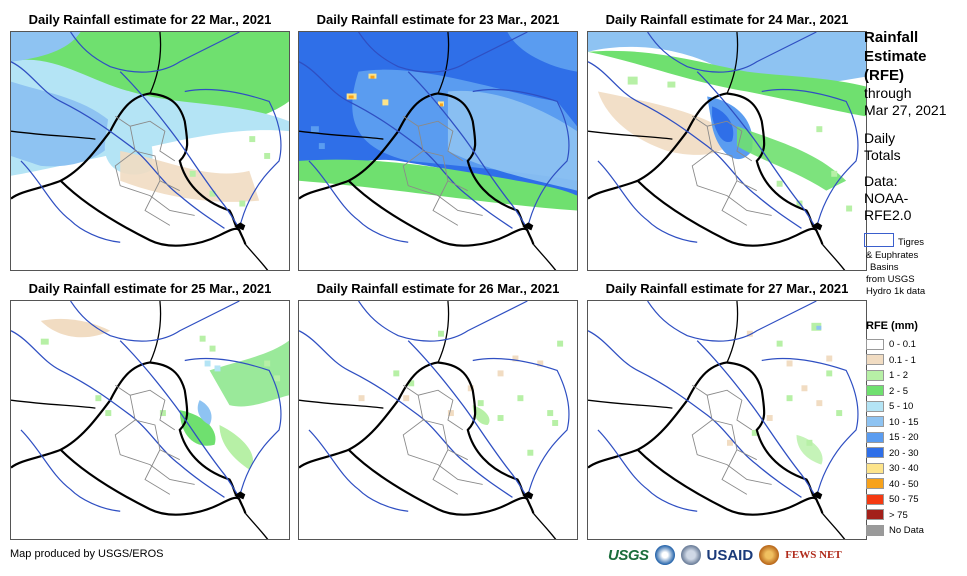  Describe the element at coordinates (898, 515) in the screenshot. I see `legend-label: > 75` at that location.